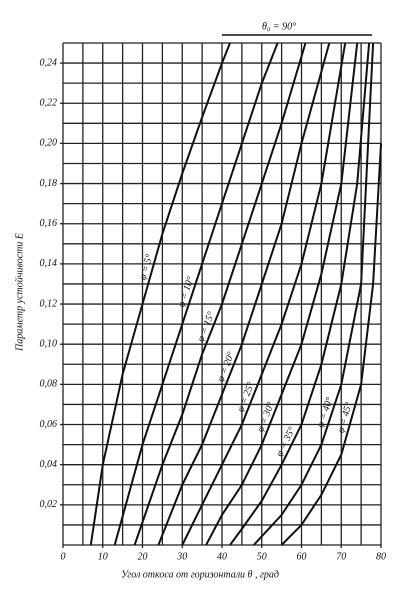 The width and height of the screenshot is (400, 597). I want to click on x-tick-label: 80, so click(381, 556).